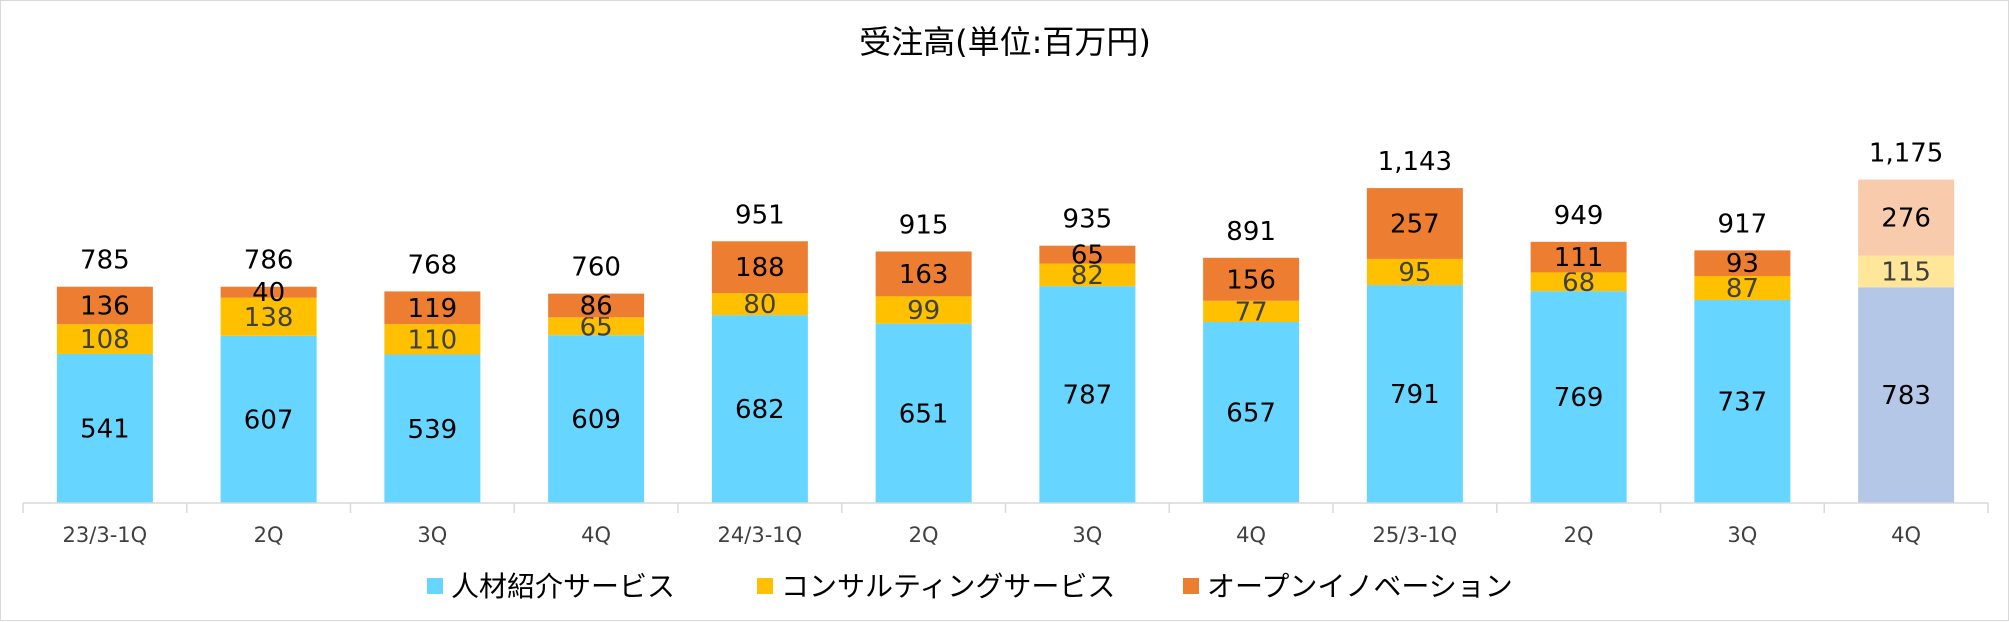 Image resolution: width=2009 pixels, height=622 pixels. What do you see at coordinates (269, 261) in the screenshot?
I see `total-label: 786` at bounding box center [269, 261].